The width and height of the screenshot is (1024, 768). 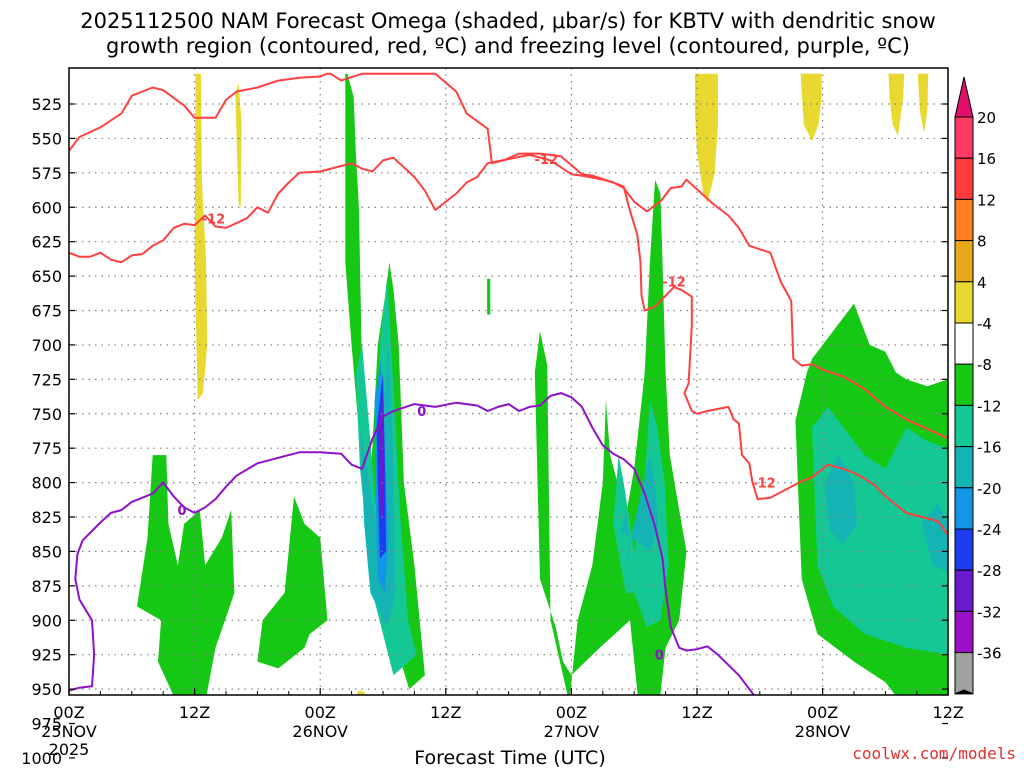 What do you see at coordinates (984, 365) in the screenshot?
I see `colorbar-label: -8` at bounding box center [984, 365].